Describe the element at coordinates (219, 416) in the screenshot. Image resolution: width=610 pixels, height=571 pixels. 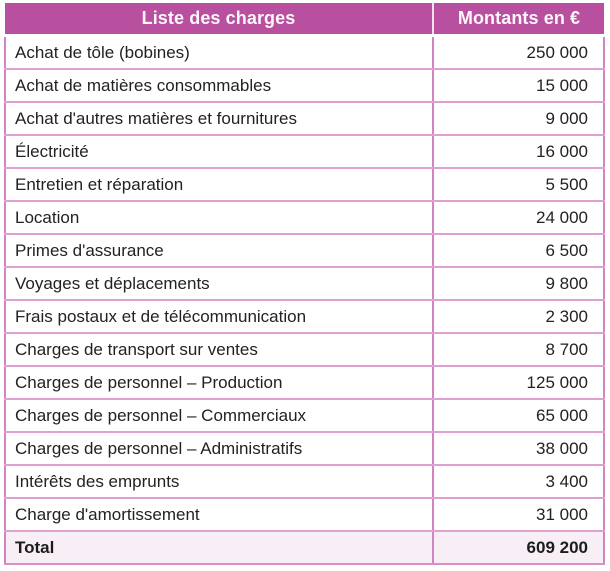
I see `charge-label: Charges de personnel – Commerciaux` at that location.